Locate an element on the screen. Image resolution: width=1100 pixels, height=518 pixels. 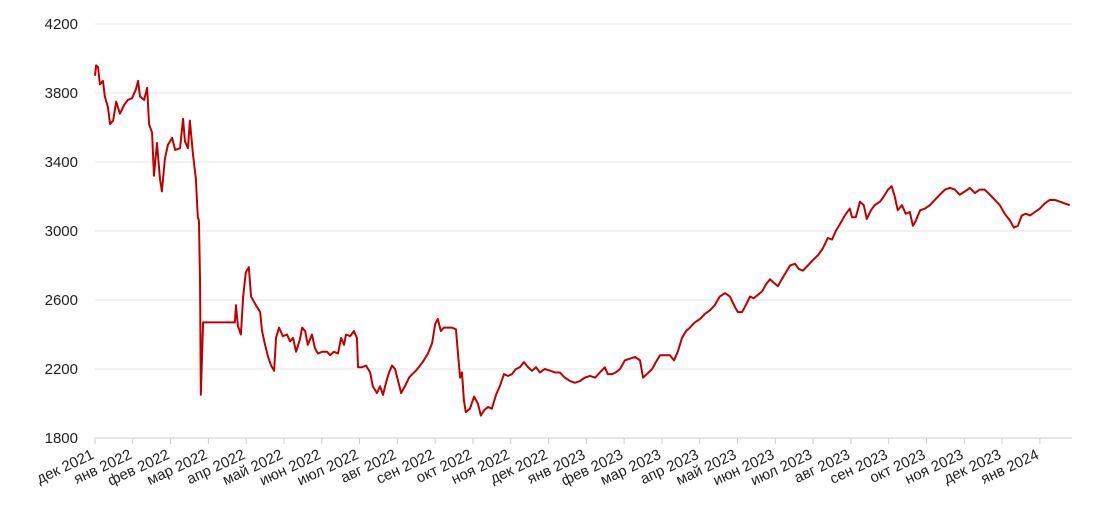
y-tick-label: 3800 is located at coordinates (61, 93).